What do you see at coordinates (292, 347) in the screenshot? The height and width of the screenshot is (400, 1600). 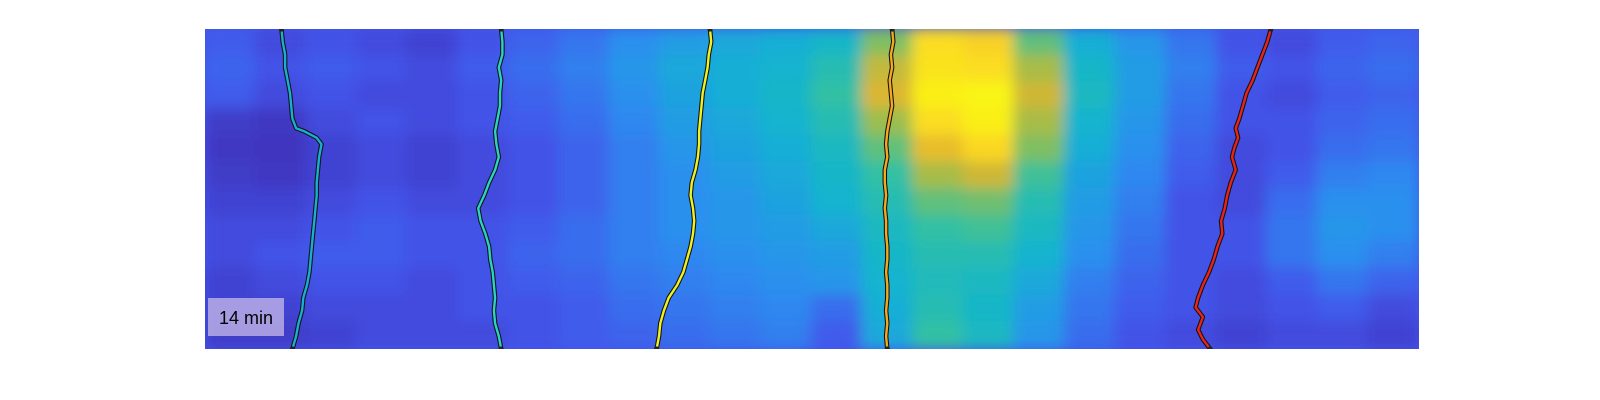 I see `track-1-end-point` at bounding box center [292, 347].